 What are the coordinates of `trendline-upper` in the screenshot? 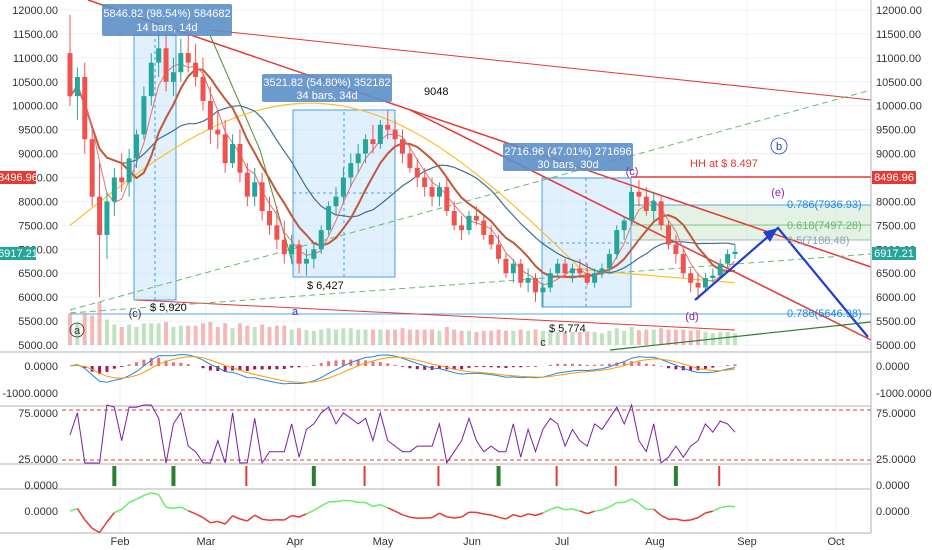 It's located at (540, 65).